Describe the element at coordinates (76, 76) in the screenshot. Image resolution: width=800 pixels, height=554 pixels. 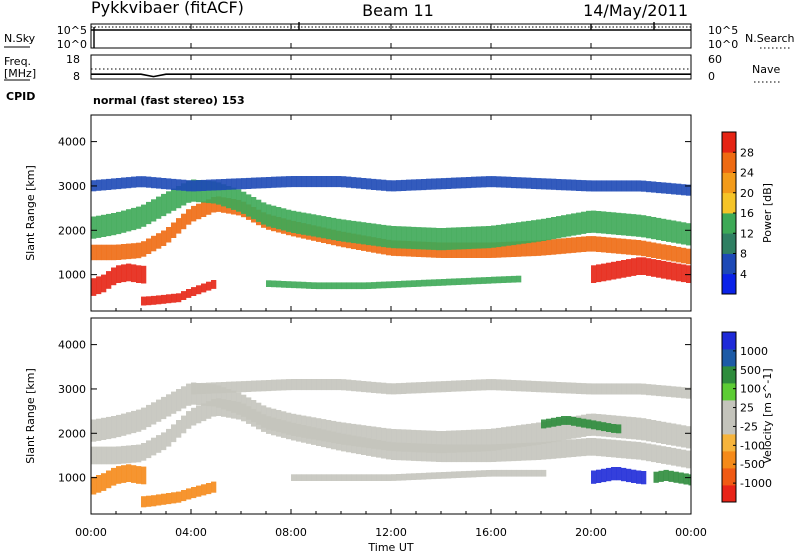
I see `freq-tick-bottom: 8` at that location.